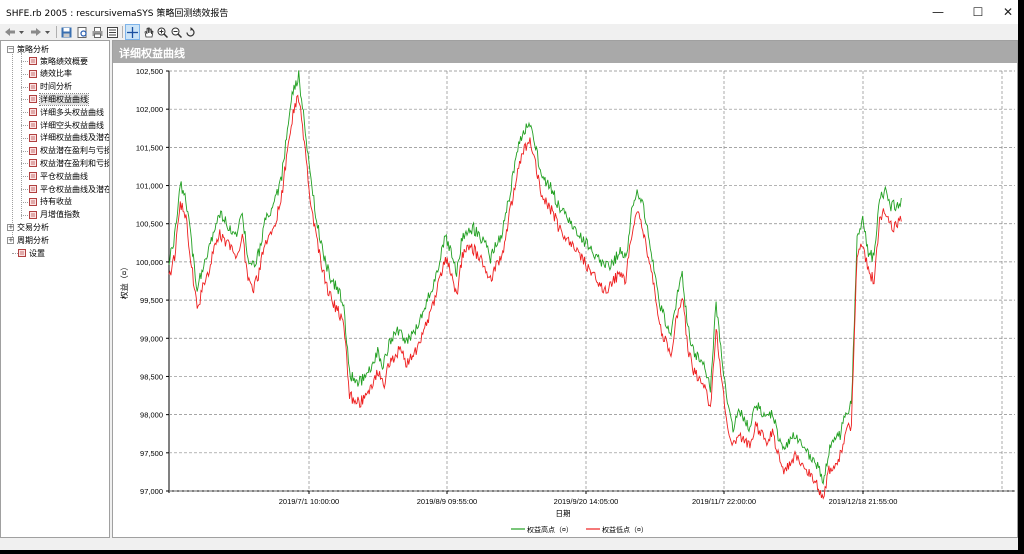 This screenshot has height=554, width=1024. What do you see at coordinates (724, 501) in the screenshot?
I see `x-tick-label: 2019/11/7 22:00:00` at bounding box center [724, 501].